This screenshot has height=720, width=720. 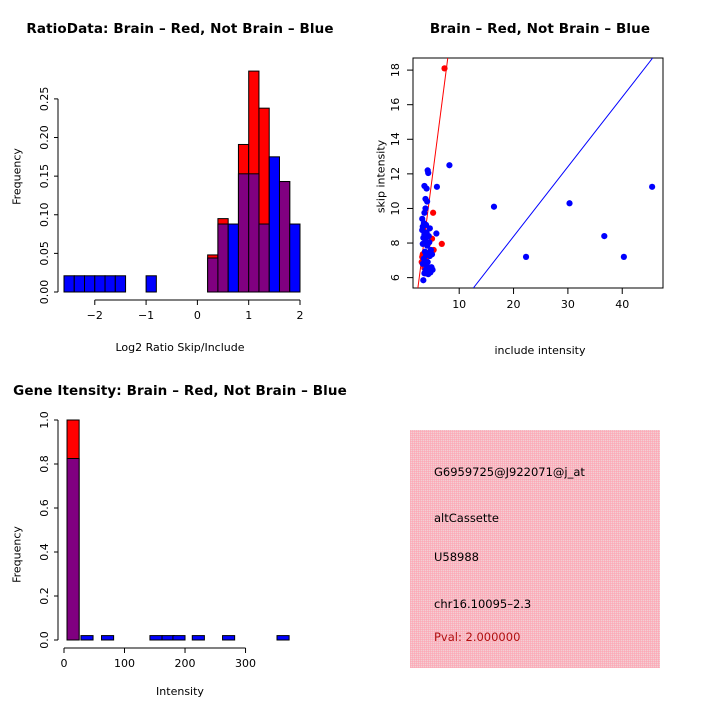 I want to click on x-axis-tick-label: 20, so click(x=514, y=304).